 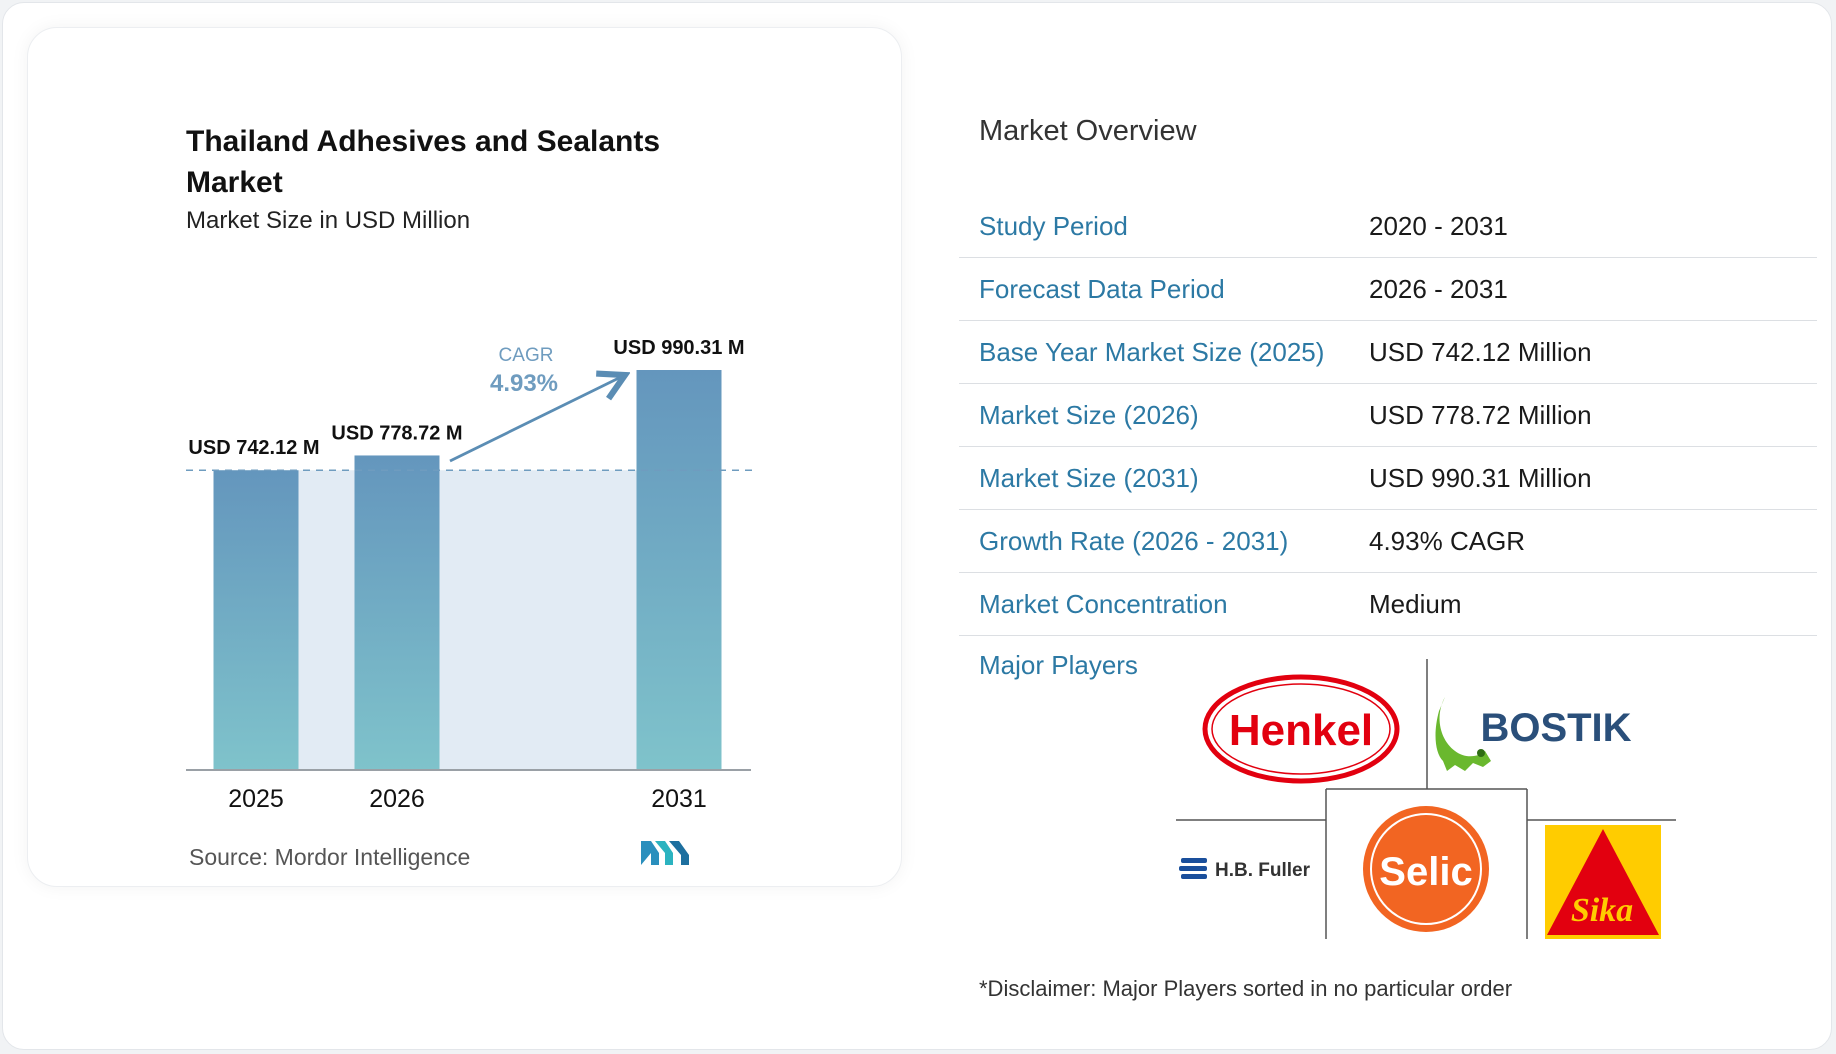 What do you see at coordinates (1088, 131) in the screenshot?
I see `overview-title: Market Overview` at bounding box center [1088, 131].